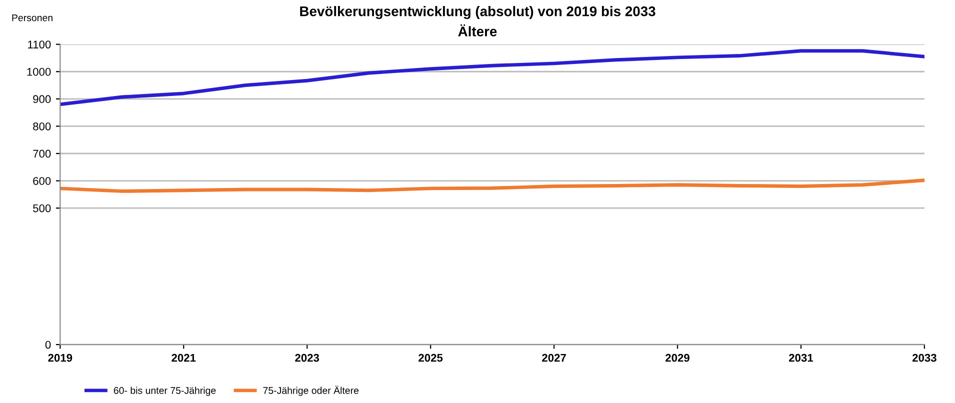  What do you see at coordinates (42, 208) in the screenshot?
I see `y-tick-label: 500` at bounding box center [42, 208].